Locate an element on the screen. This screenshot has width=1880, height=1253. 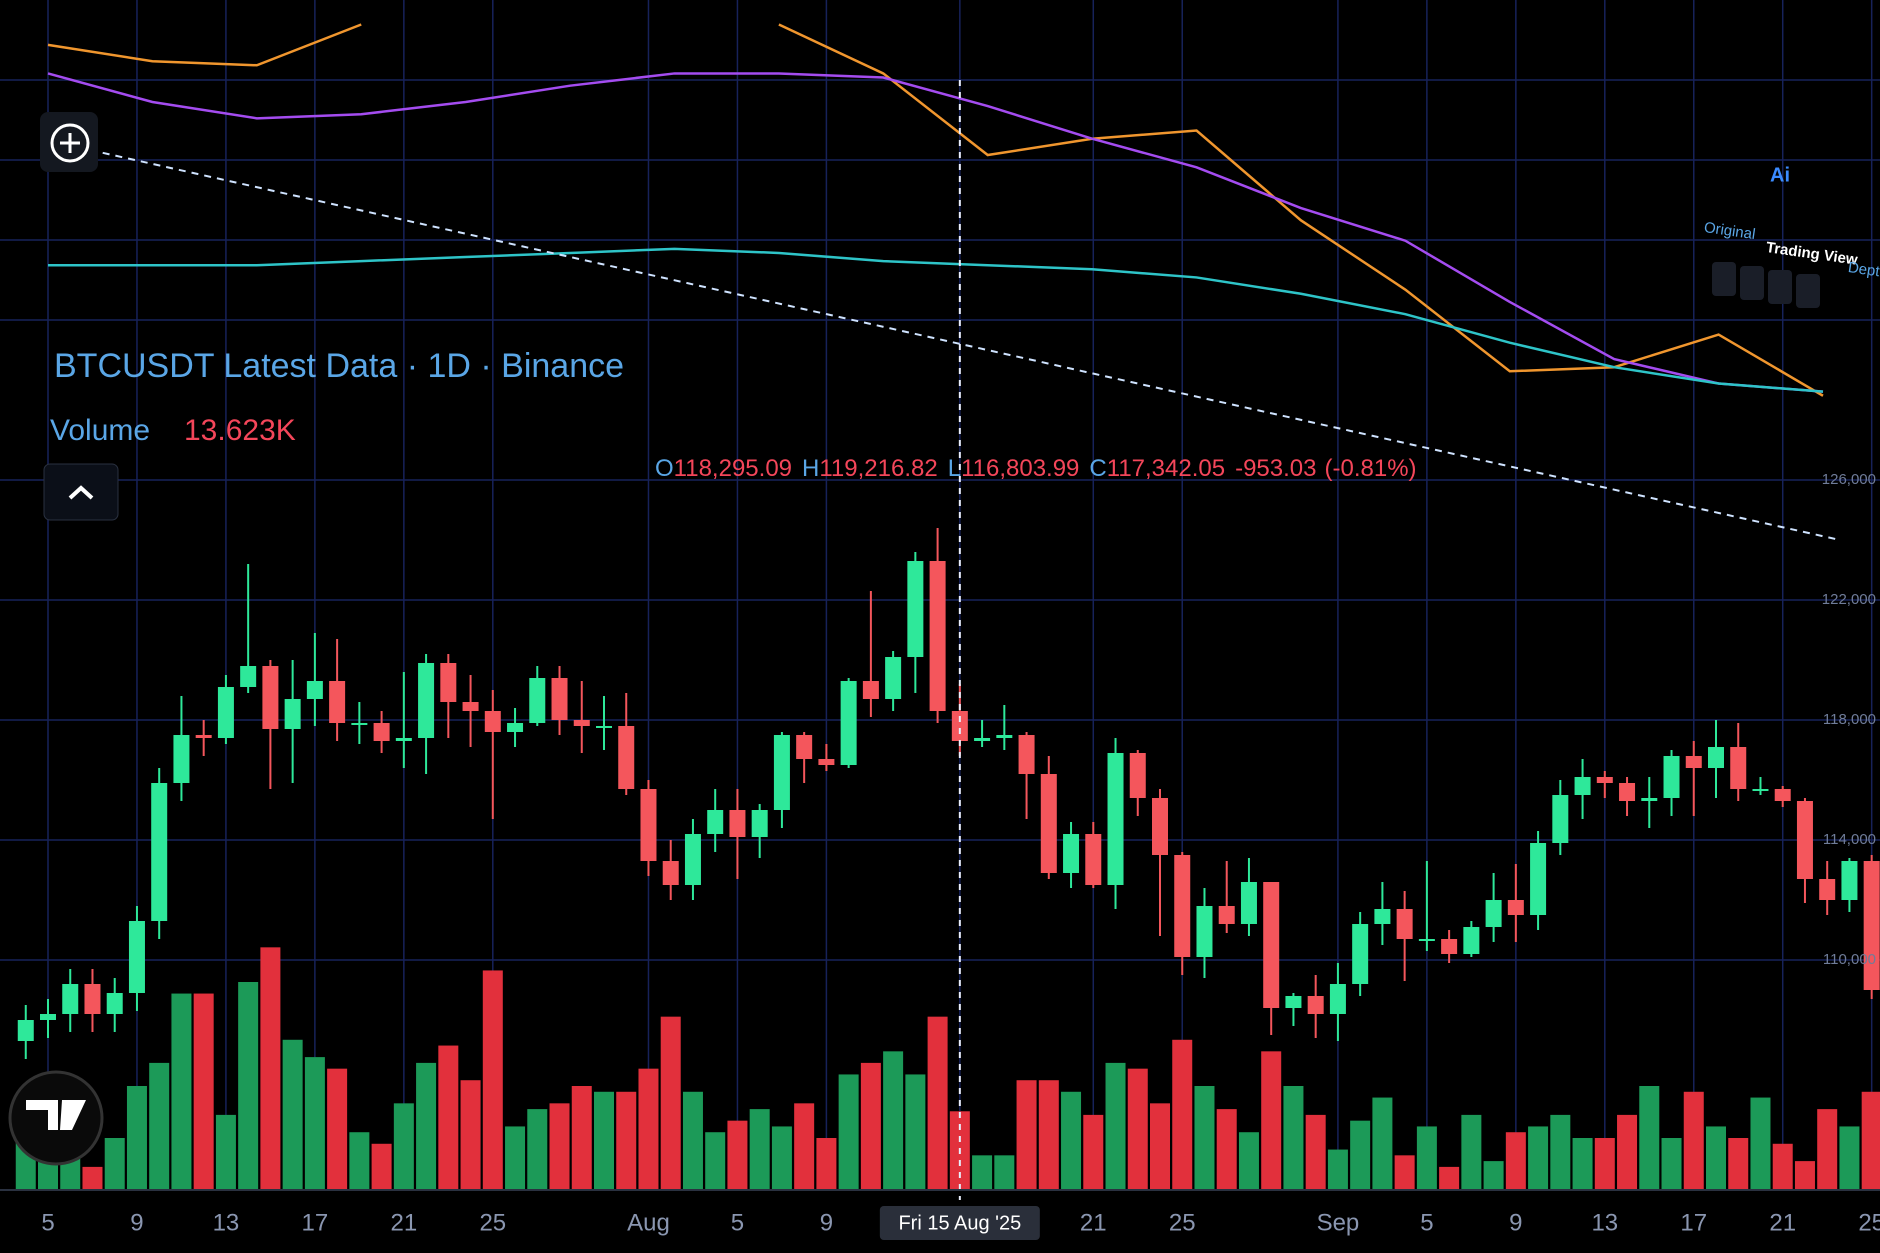
reset-button is located at coordinates (1808, 291).